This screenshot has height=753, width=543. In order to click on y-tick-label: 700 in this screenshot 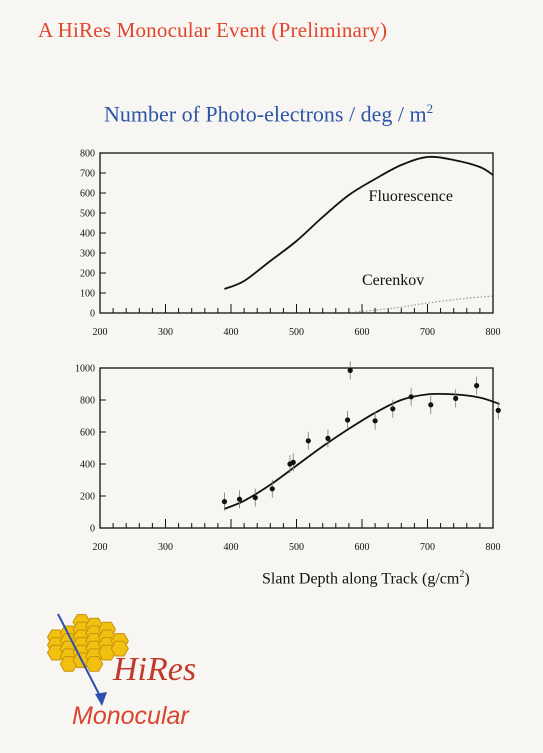, I will do `click(87, 174)`.